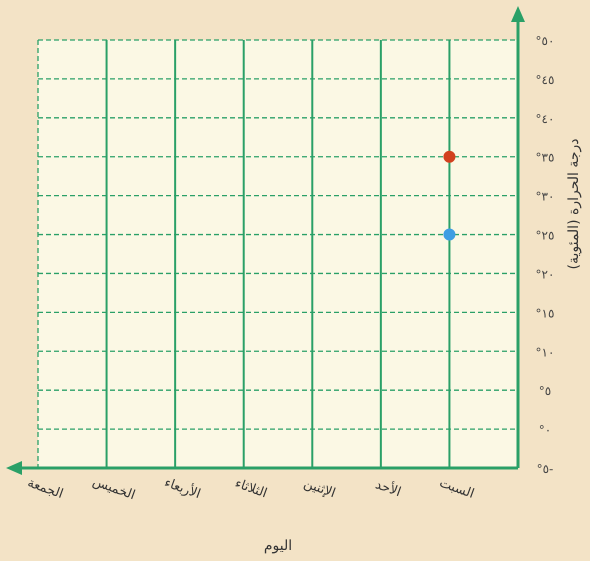  I want to click on y-tick-label: ٢٠°, so click(545, 274).